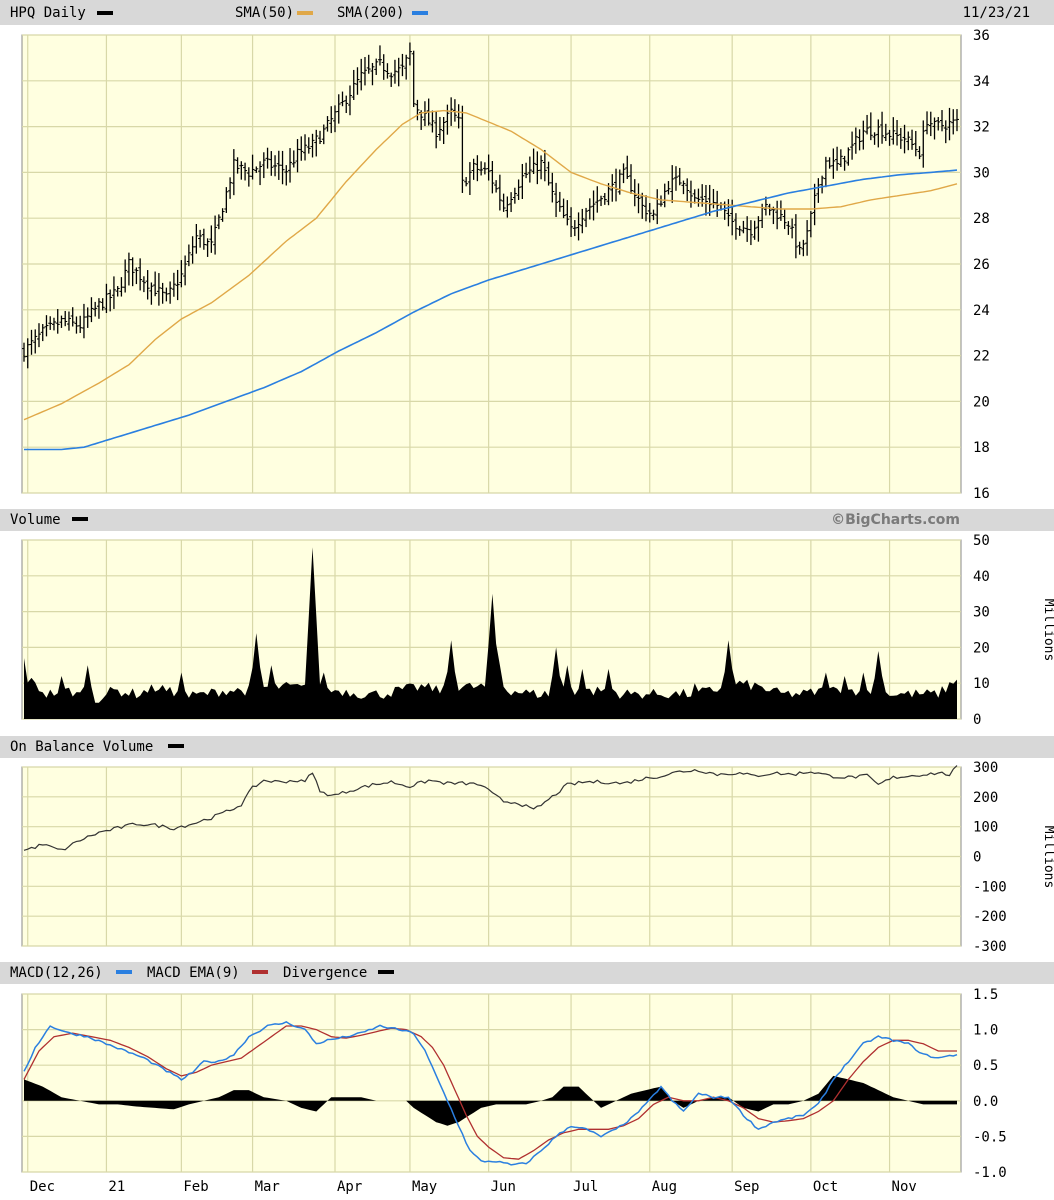 Image resolution: width=1054 pixels, height=1200 pixels. I want to click on obv-title: On Balance Volume, so click(81, 747).